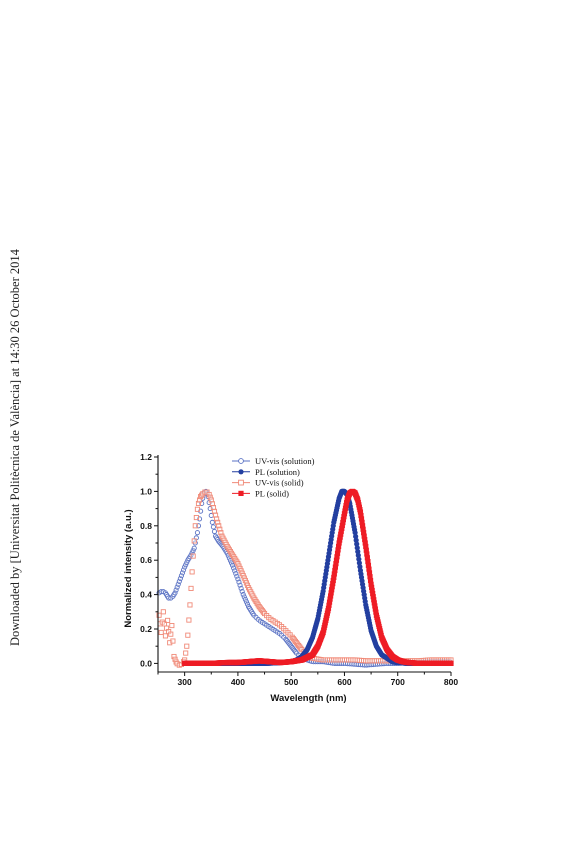 The width and height of the screenshot is (576, 864). Describe the element at coordinates (146, 663) in the screenshot. I see `y-tick-label: 0.0` at that location.